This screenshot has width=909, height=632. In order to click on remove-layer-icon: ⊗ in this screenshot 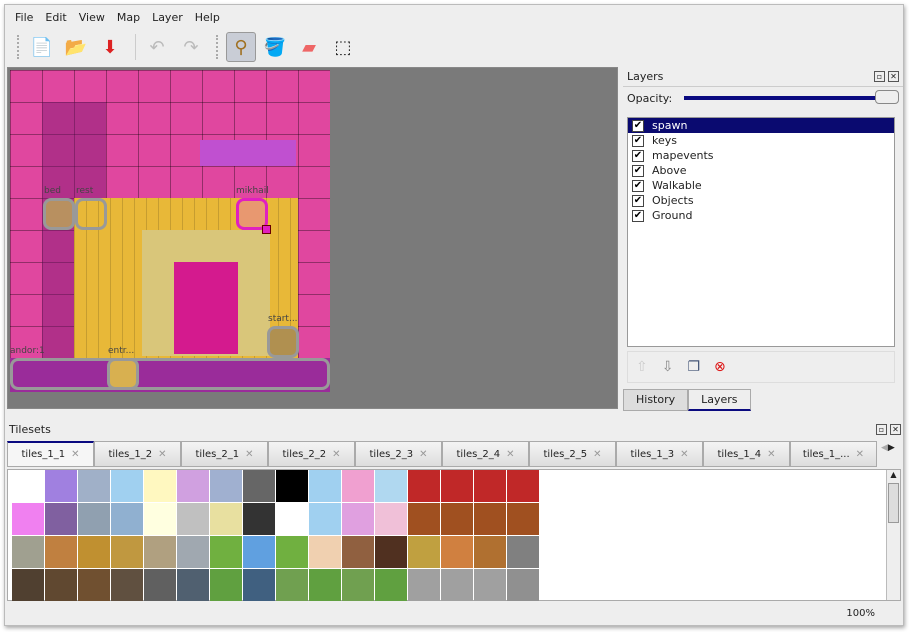, I will do `click(720, 367)`.